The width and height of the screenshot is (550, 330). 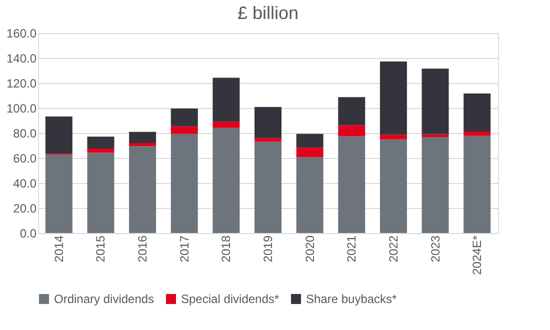 What do you see at coordinates (21, 109) in the screenshot?
I see `y-tick-label: 100.0` at bounding box center [21, 109].